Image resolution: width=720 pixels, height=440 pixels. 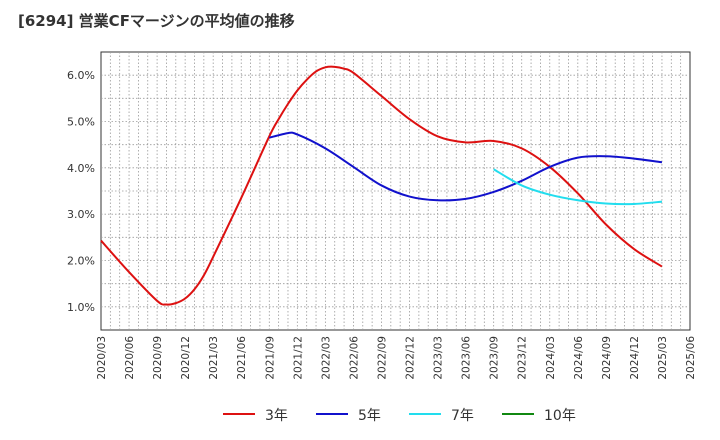 I want to click on y-tick-label: 5.0%, so click(x=81, y=122).